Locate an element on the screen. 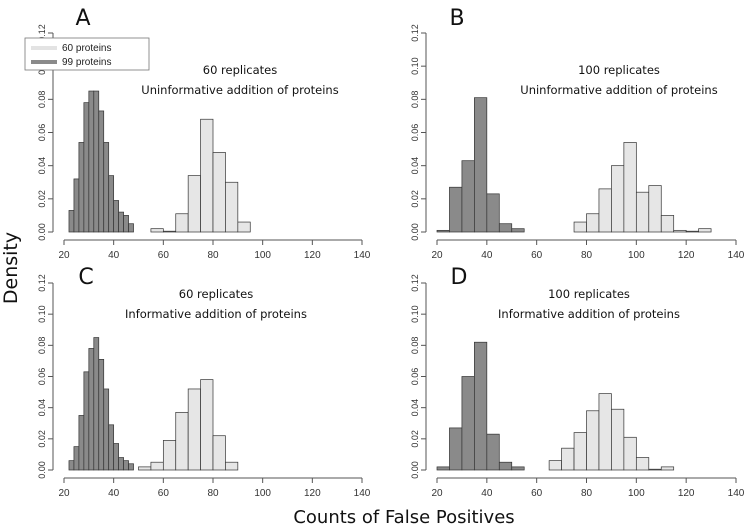 Image resolution: width=749 pixels, height=528 pixels. legend: 60 proteins 99 proteins is located at coordinates (87, 54).